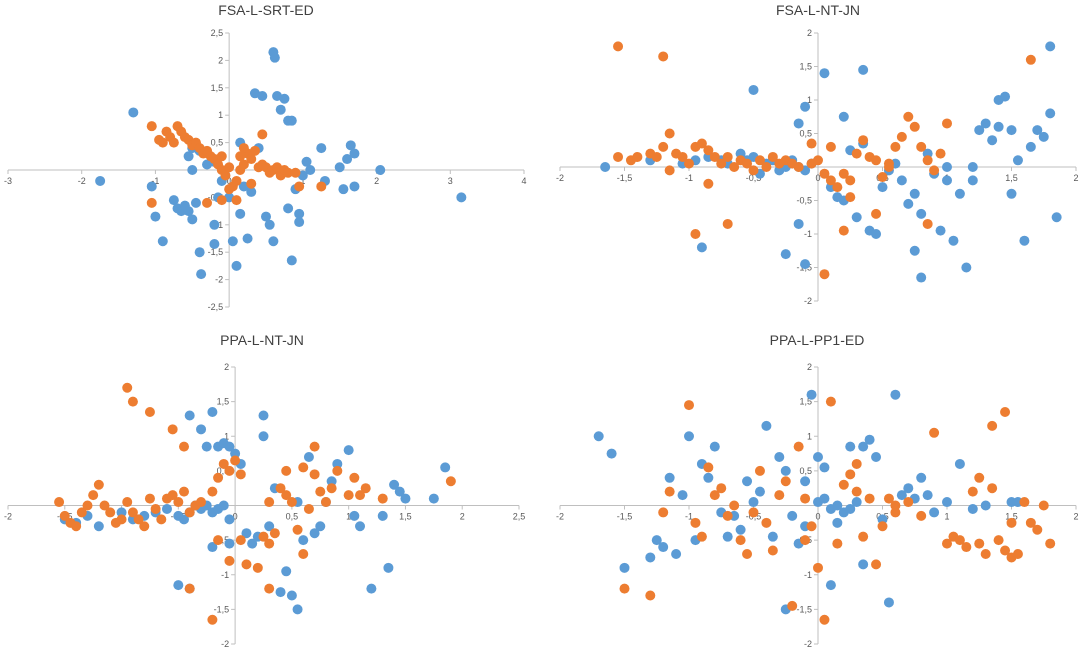  What do you see at coordinates (625, 517) in the screenshot?
I see `x-tick-label: -1,5` at bounding box center [625, 517].